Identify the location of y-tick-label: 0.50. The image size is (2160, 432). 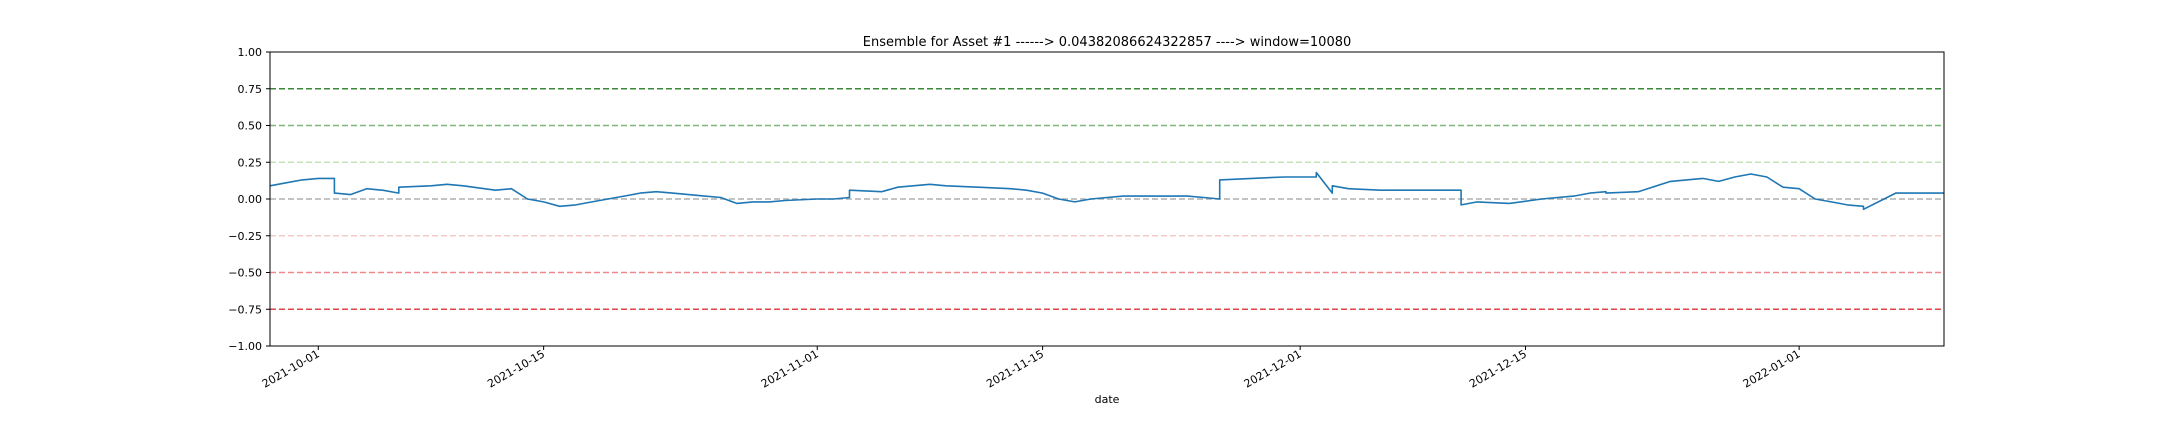
(250, 126).